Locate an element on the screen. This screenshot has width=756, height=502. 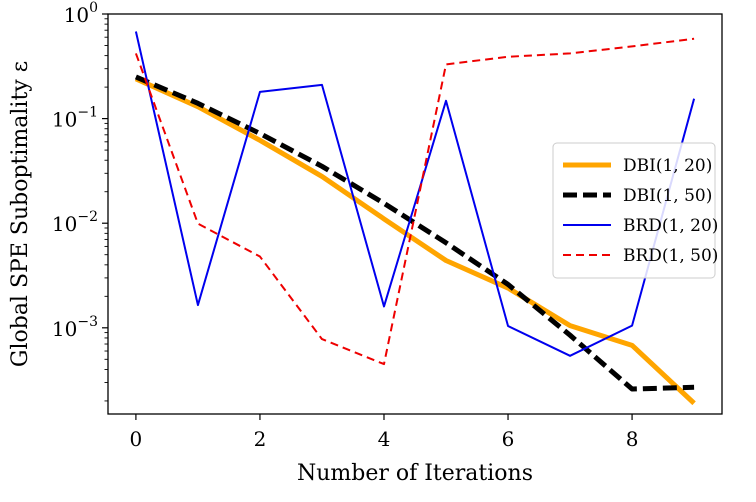
legend-entry-label: BRD(1, 50) is located at coordinates (670, 256).